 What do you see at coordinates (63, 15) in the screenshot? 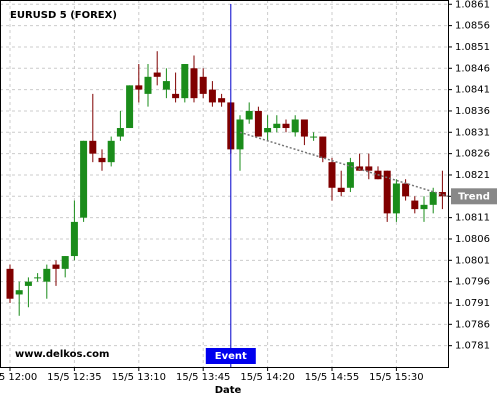
I see `chart-title: EURUSD 5 (FOREX)` at bounding box center [63, 15].